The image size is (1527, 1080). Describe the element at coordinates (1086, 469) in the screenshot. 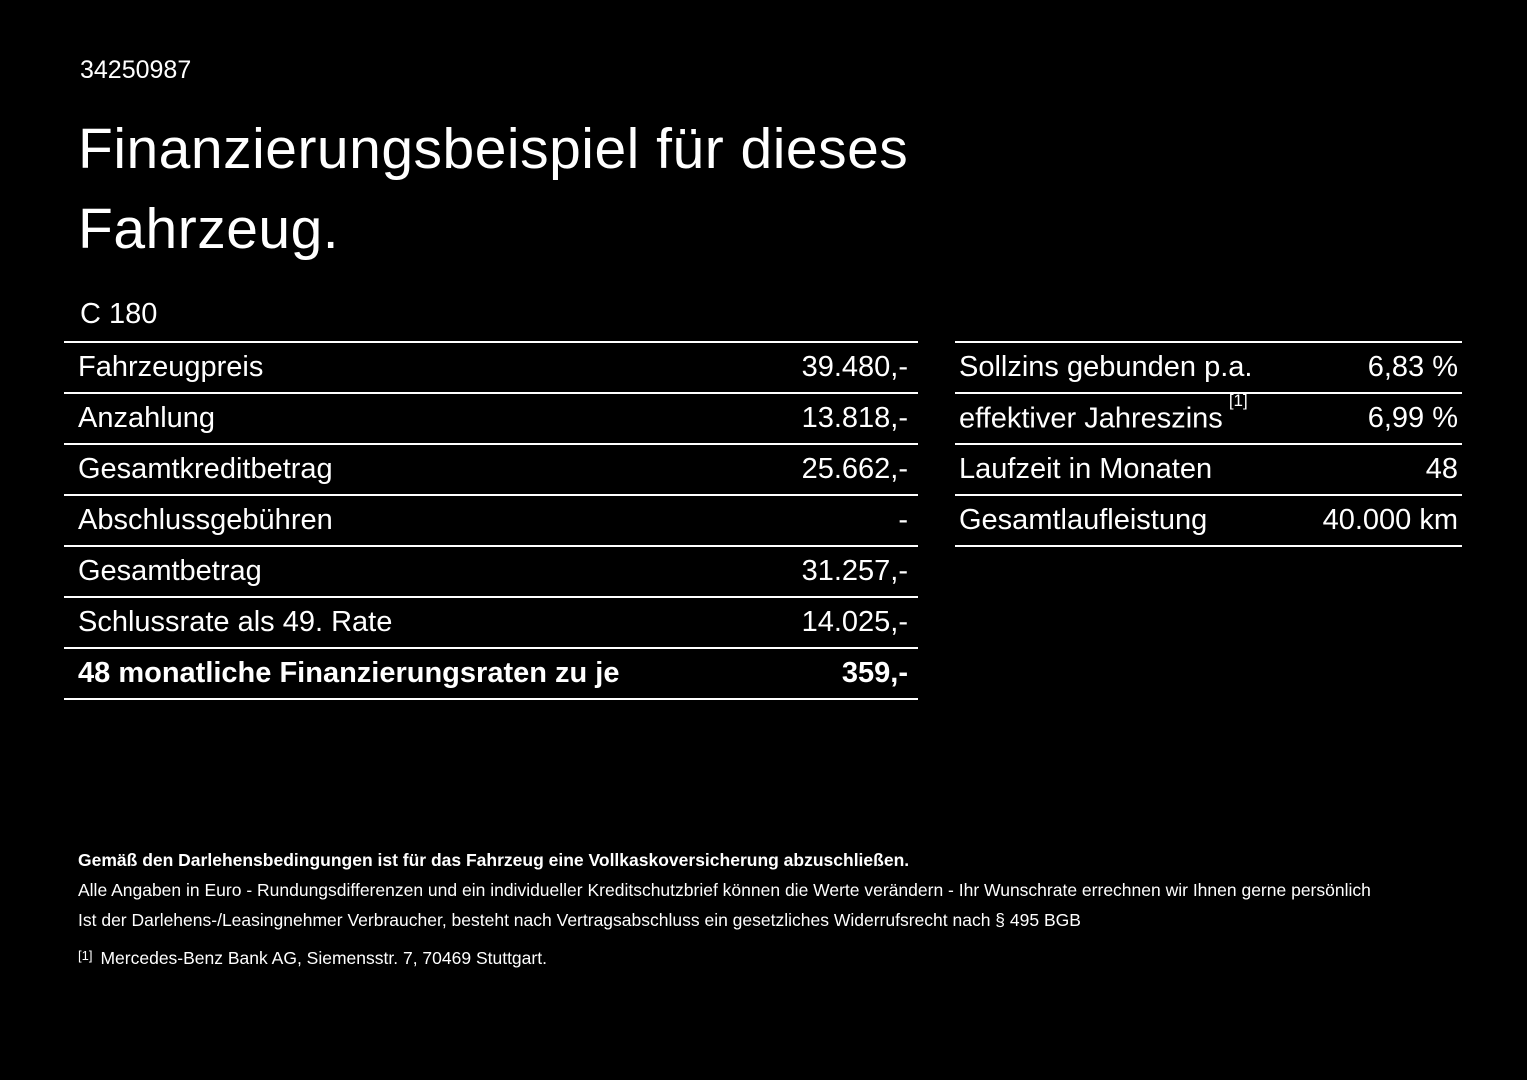

I see `row-label: Laufzeit in Monaten` at that location.